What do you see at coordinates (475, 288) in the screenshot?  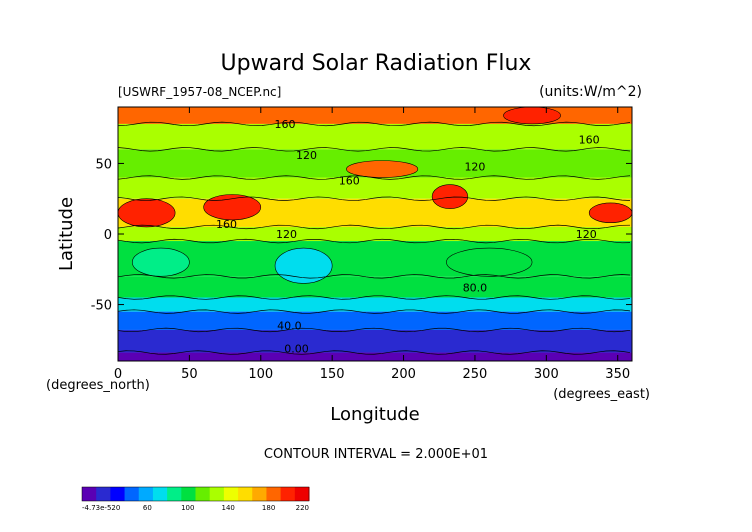 I see `contour-label-8: 80.0` at bounding box center [475, 288].